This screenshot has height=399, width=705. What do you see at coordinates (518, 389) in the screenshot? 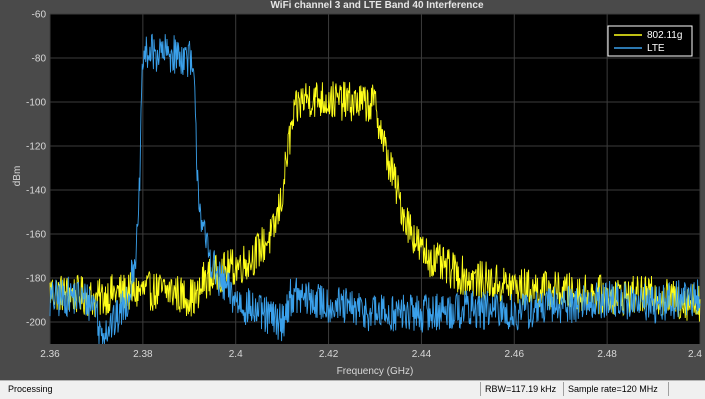
I see `rbw-readout: RBW=117.19 kHz` at bounding box center [518, 389].